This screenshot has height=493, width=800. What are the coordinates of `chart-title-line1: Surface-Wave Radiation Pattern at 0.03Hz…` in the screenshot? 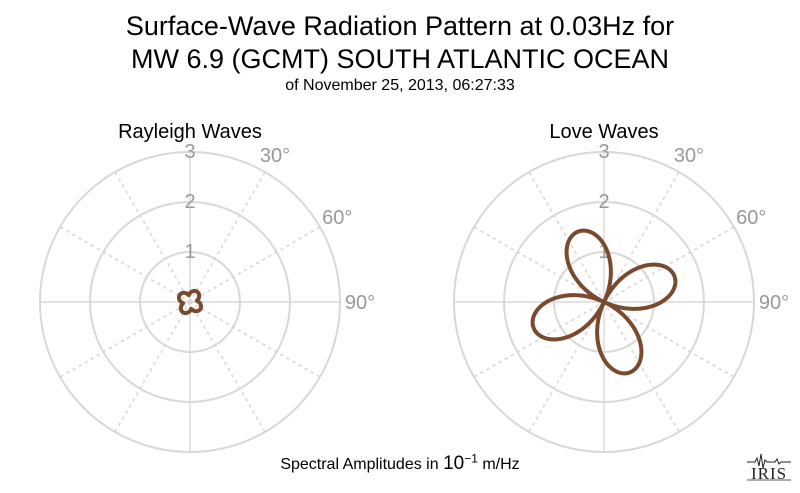 It's located at (400, 26).